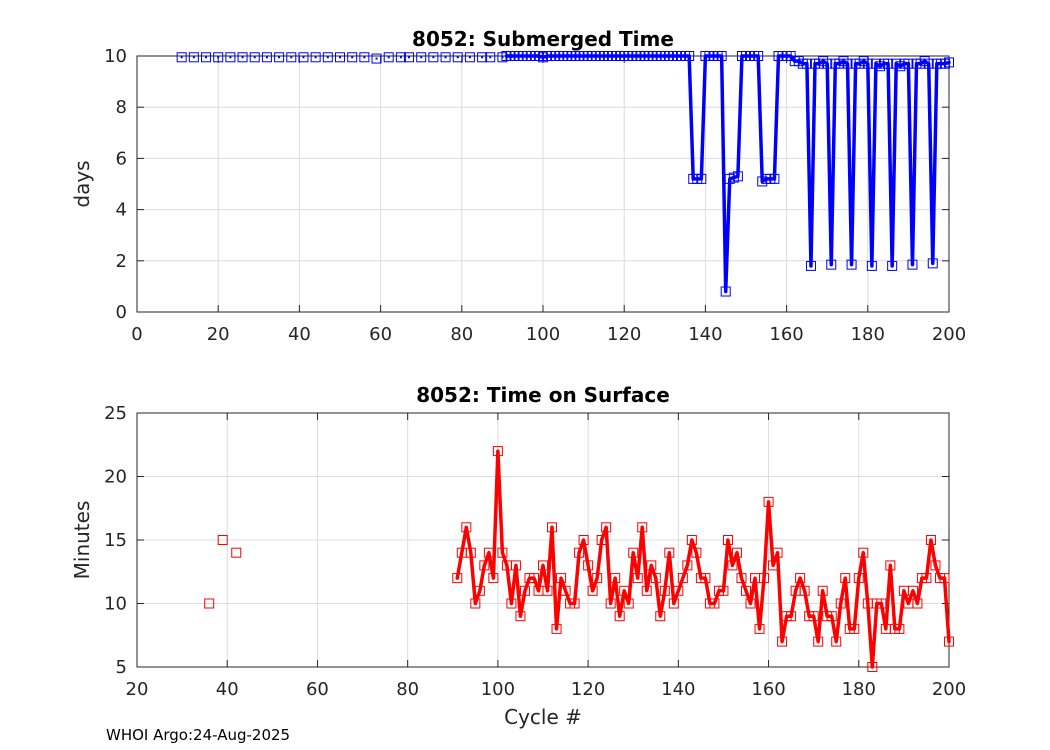 The image size is (1050, 750). Describe the element at coordinates (121, 667) in the screenshot. I see `y-tick-label: 5` at that location.